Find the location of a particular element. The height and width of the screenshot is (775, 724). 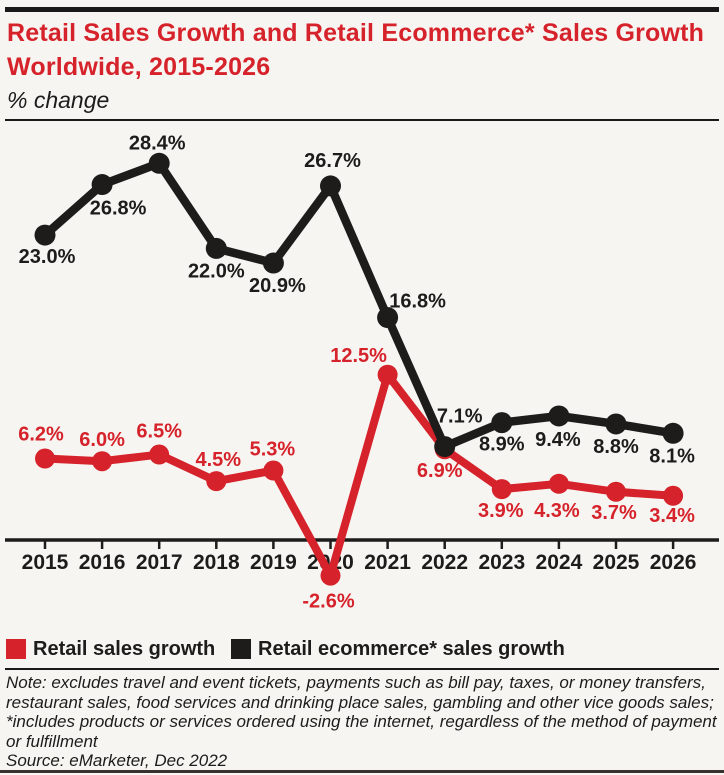

header-divider is located at coordinates (362, 120).